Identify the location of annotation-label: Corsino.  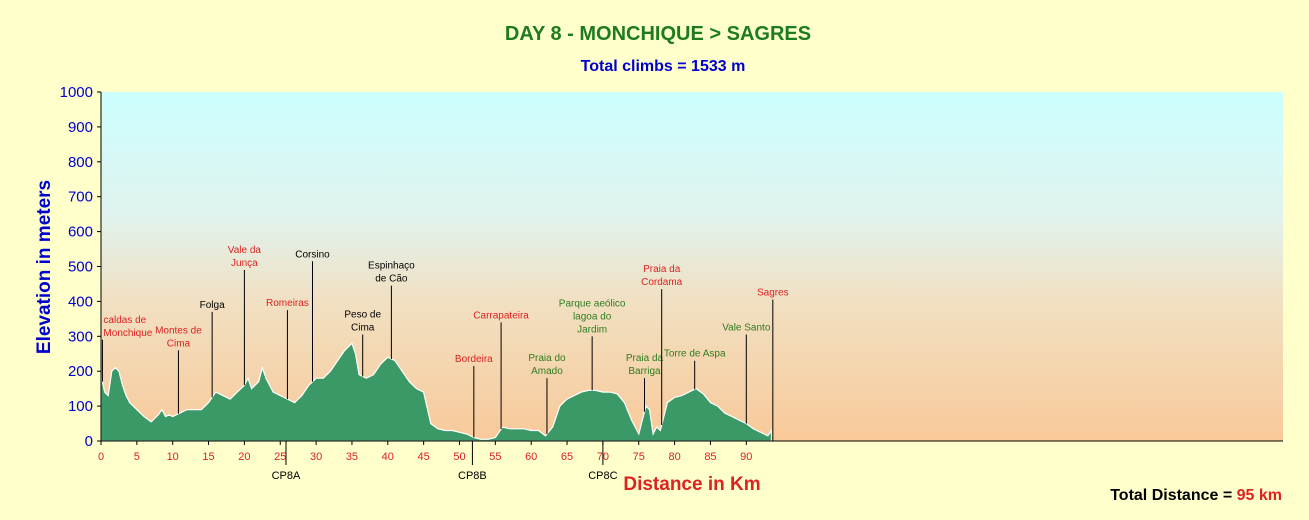
(312, 254).